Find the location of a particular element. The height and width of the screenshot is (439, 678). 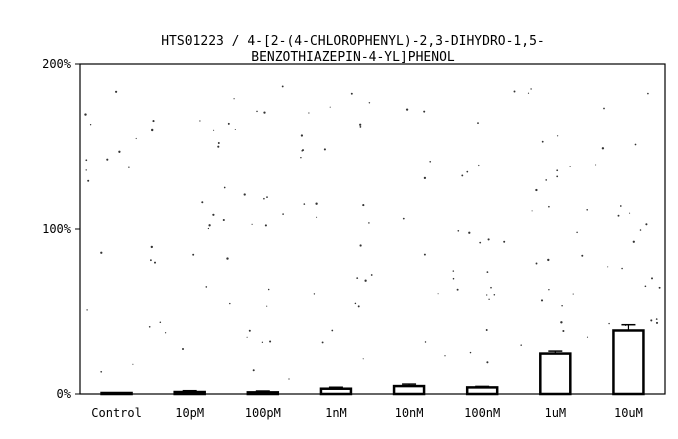

chart-title-line-2: BENZOTHIAZEPIN-4-YL]PHENOL is located at coordinates (353, 57).